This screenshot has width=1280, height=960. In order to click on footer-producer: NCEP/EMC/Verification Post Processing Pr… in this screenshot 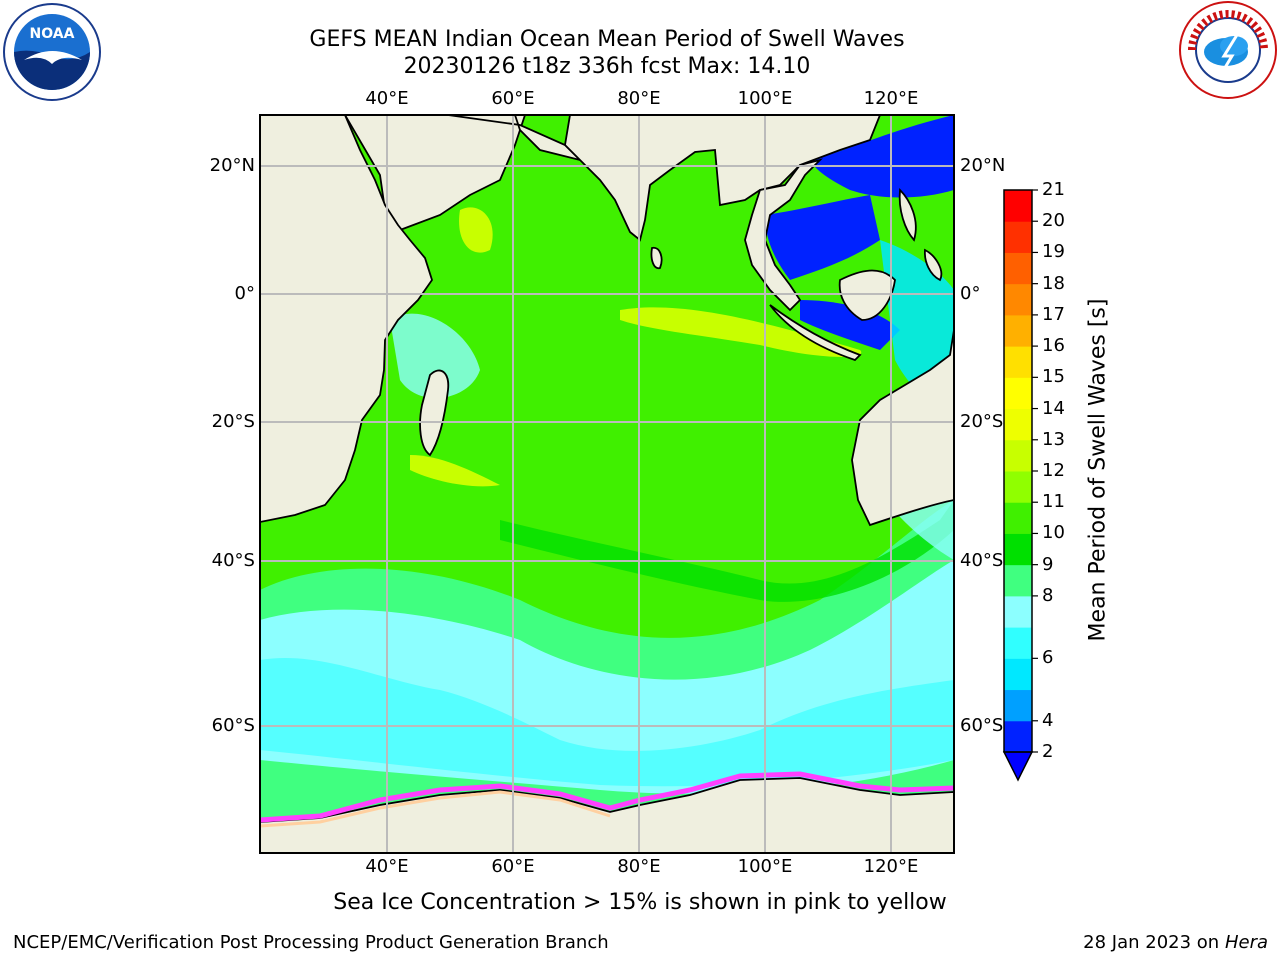, I will do `click(311, 942)`.